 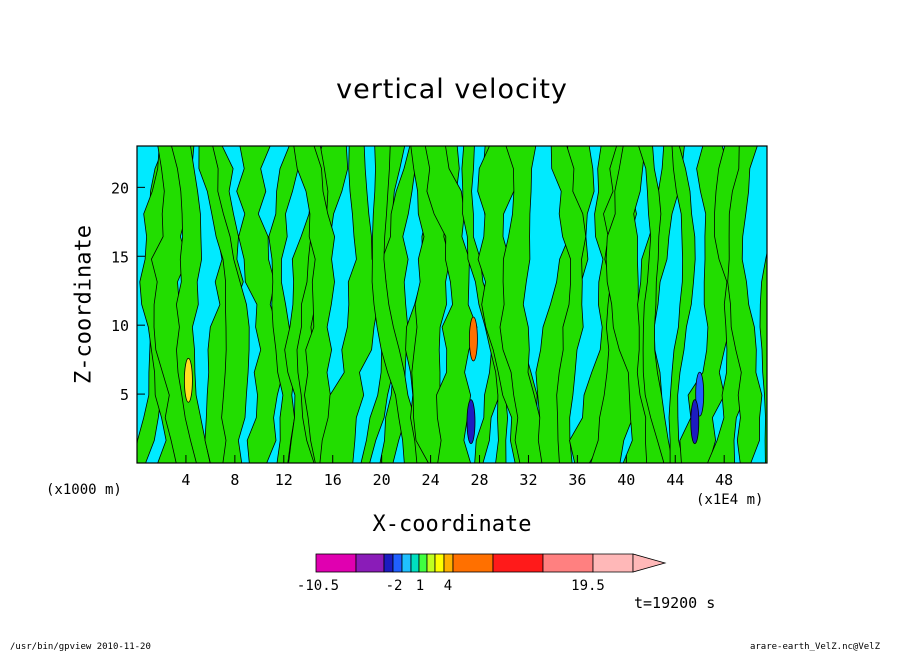 What do you see at coordinates (318, 586) in the screenshot?
I see `colorbar-tick-label: -10.5` at bounding box center [318, 586].